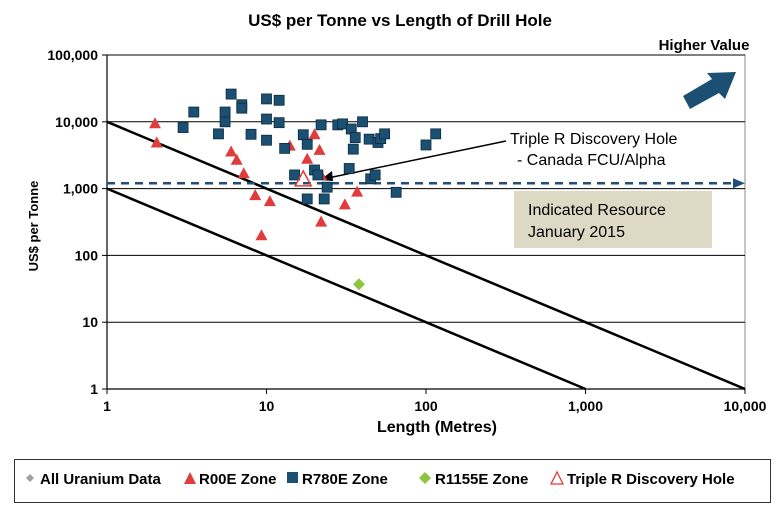 The width and height of the screenshot is (781, 531). Describe the element at coordinates (76, 122) in the screenshot. I see `y-tick-label-4: 10,000` at that location.